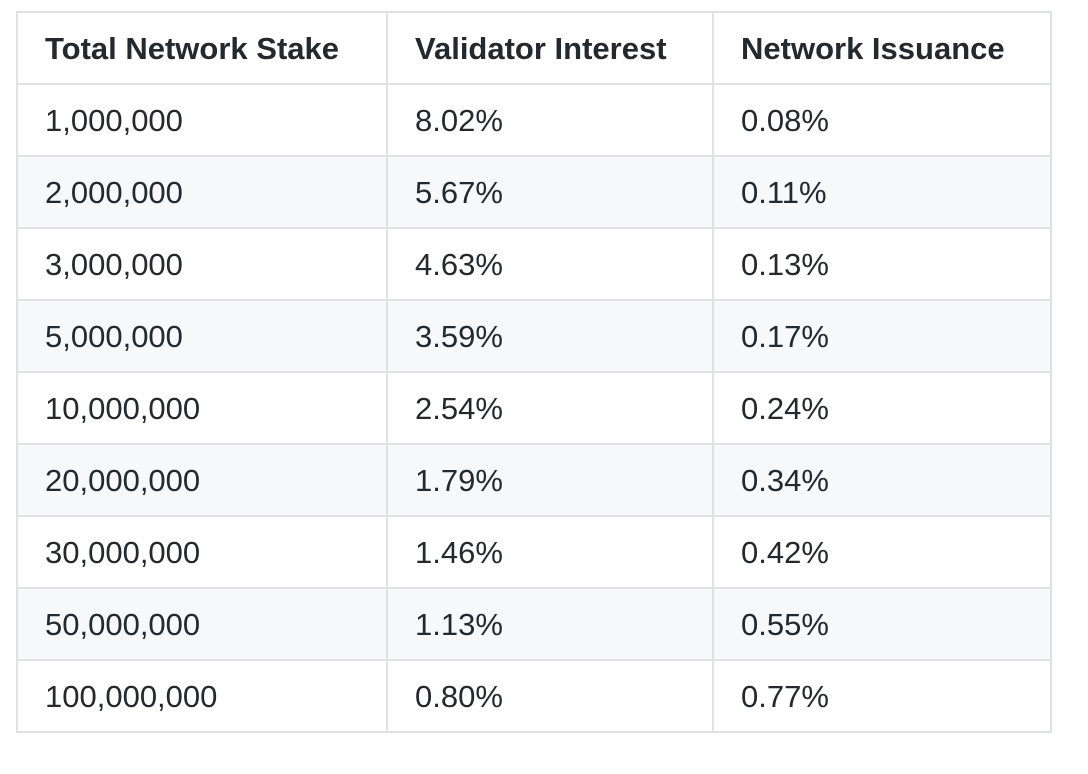 The height and width of the screenshot is (774, 1088). I want to click on cell-total-network-stake: 5,000,000, so click(202, 336).